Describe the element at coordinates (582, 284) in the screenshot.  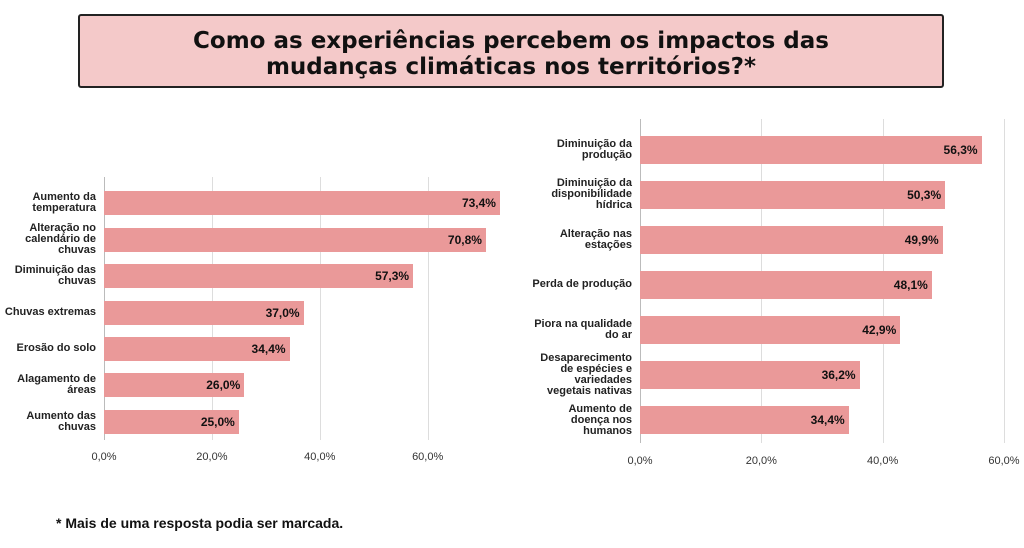
I see `category-label: Perda de produção` at that location.